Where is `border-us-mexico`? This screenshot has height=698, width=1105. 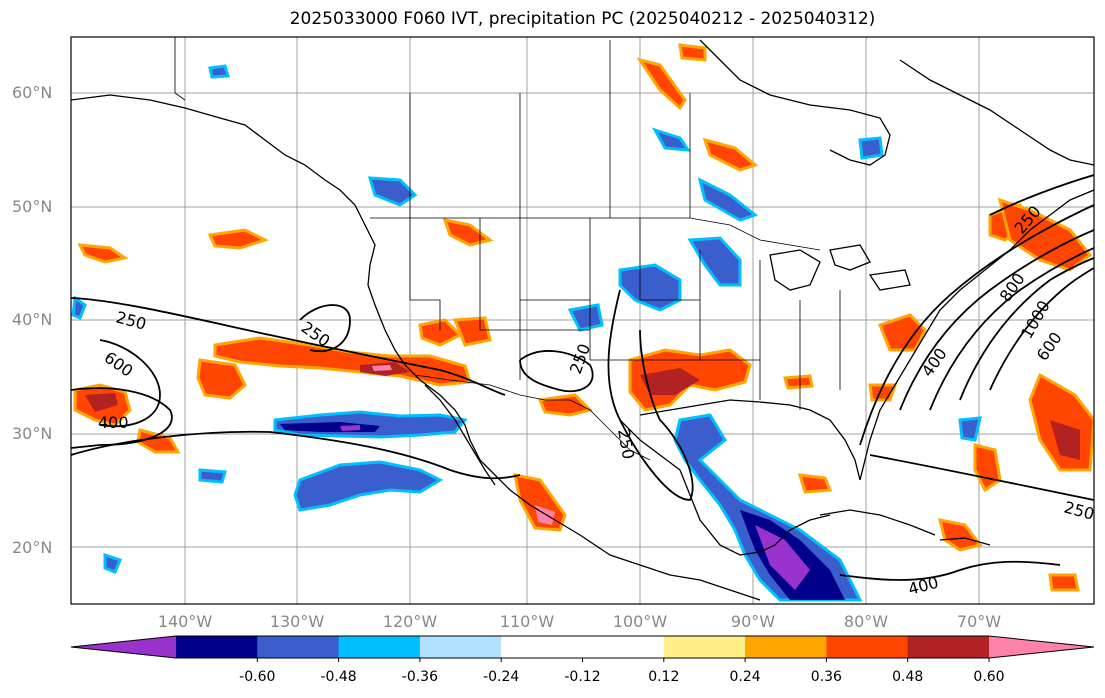 border-us-mexico is located at coordinates (532, 417).